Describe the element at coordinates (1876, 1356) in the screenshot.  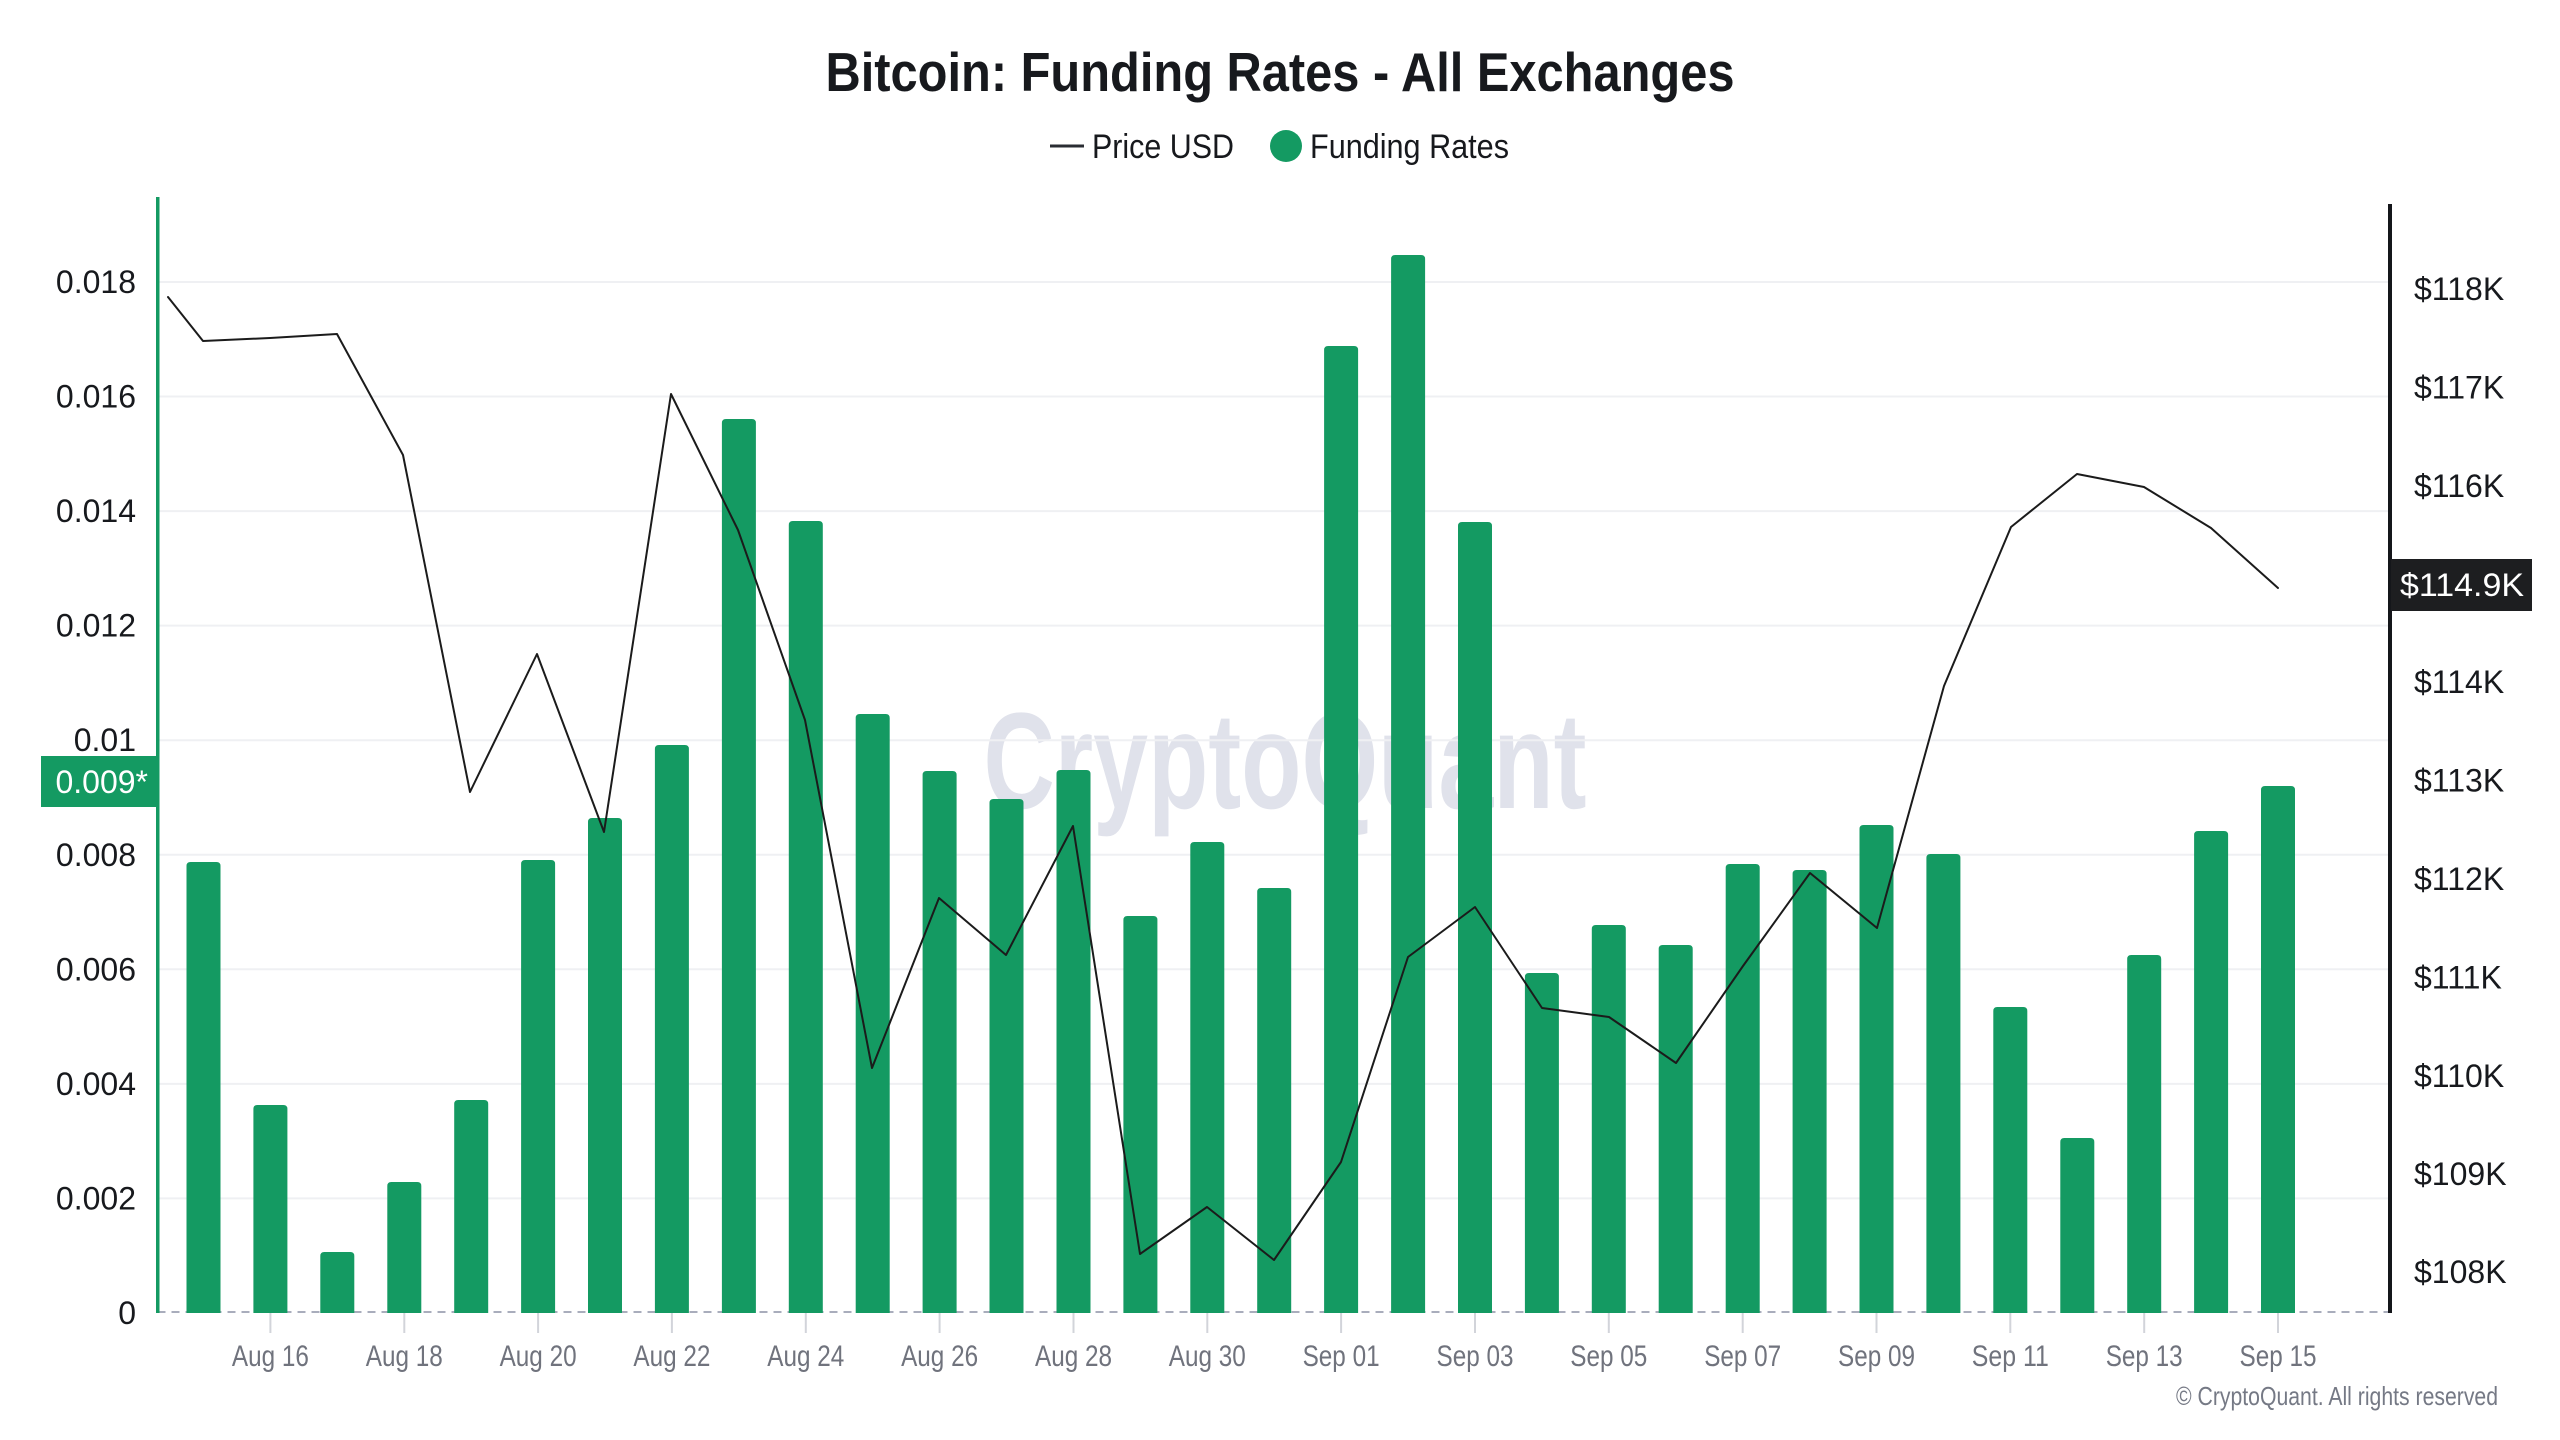
I see `svg-text: Sep 09` at that location.